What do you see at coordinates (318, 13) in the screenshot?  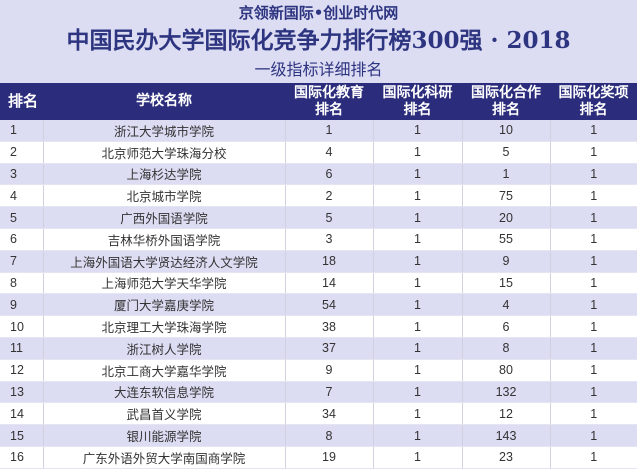 I see `site-name: 京领新国际•创业时代网` at bounding box center [318, 13].